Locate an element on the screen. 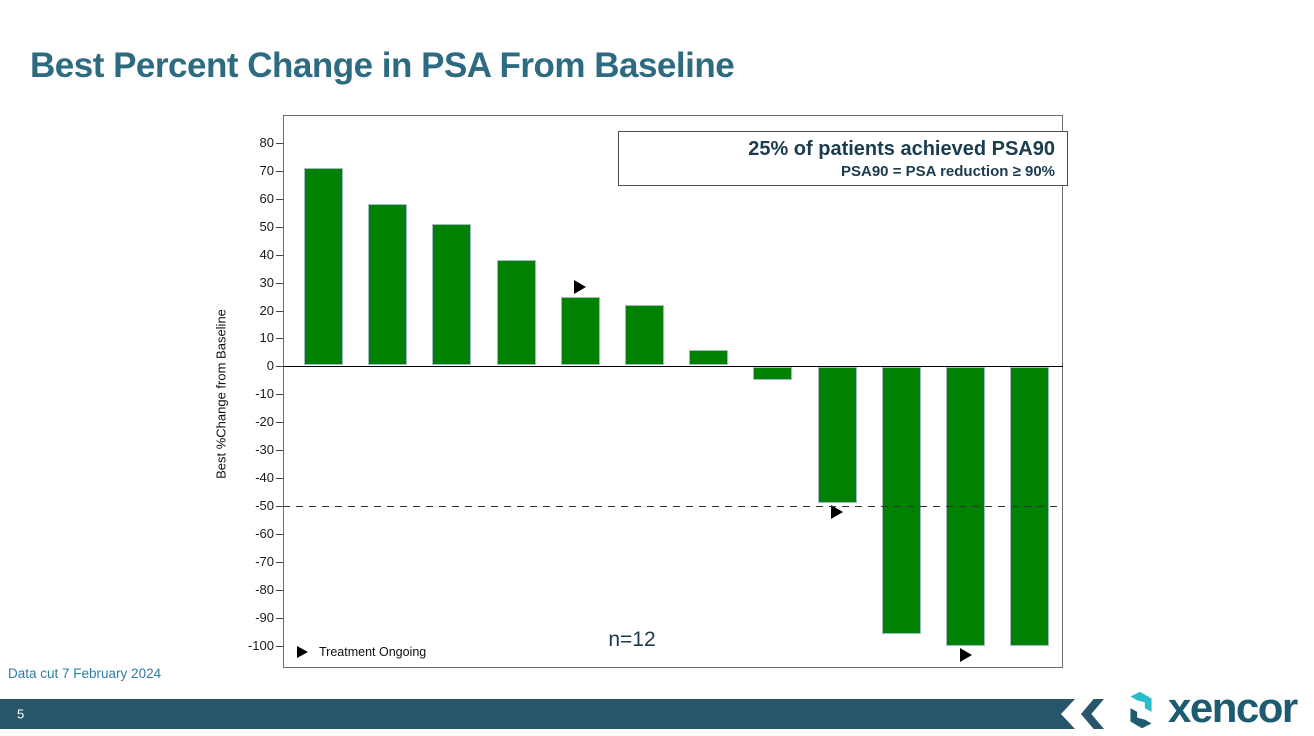 This screenshot has width=1314, height=736. footer-ribbon: 5 is located at coordinates (537, 714).